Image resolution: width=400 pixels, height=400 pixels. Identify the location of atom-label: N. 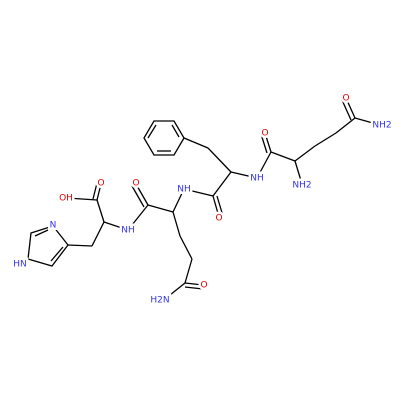
(53, 226).